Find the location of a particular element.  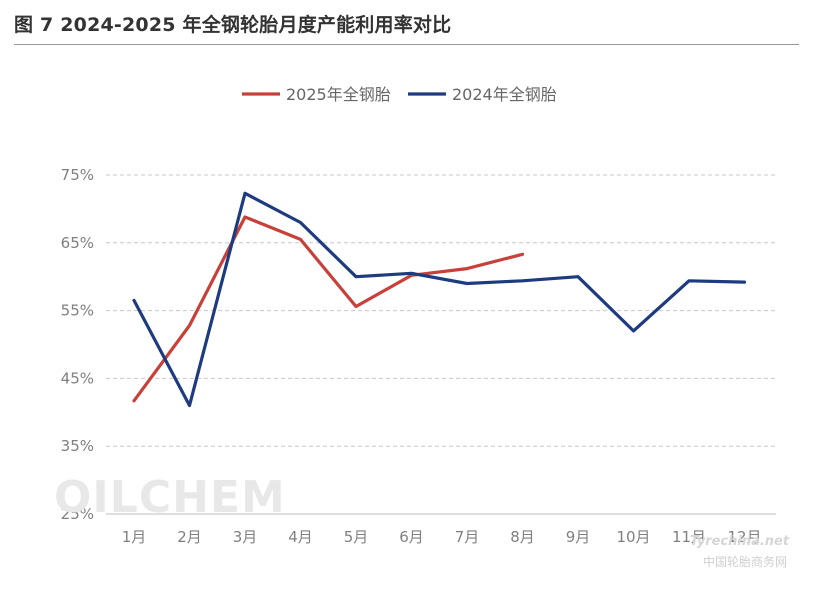

x-tick-label: 1月 is located at coordinates (134, 537).